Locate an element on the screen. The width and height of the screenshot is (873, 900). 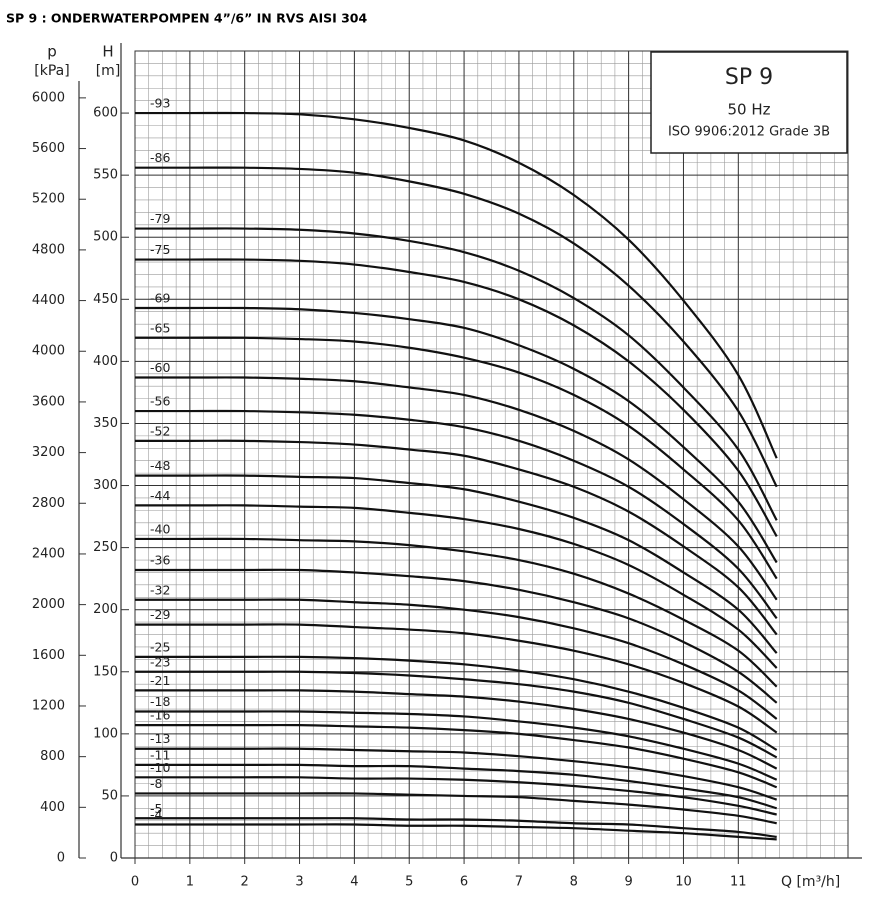
curve-label: -21 is located at coordinates (160, 680).